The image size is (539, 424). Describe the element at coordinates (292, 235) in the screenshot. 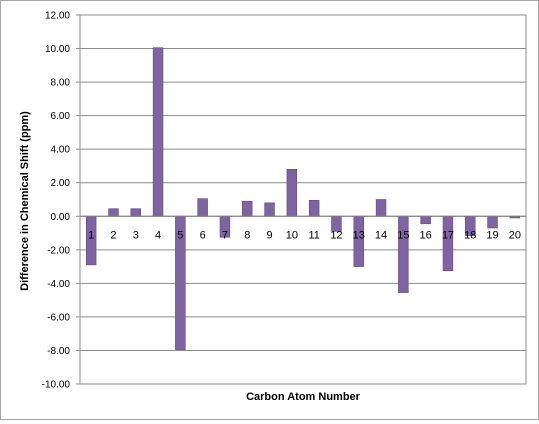

I see `x-tick-label: 10` at that location.